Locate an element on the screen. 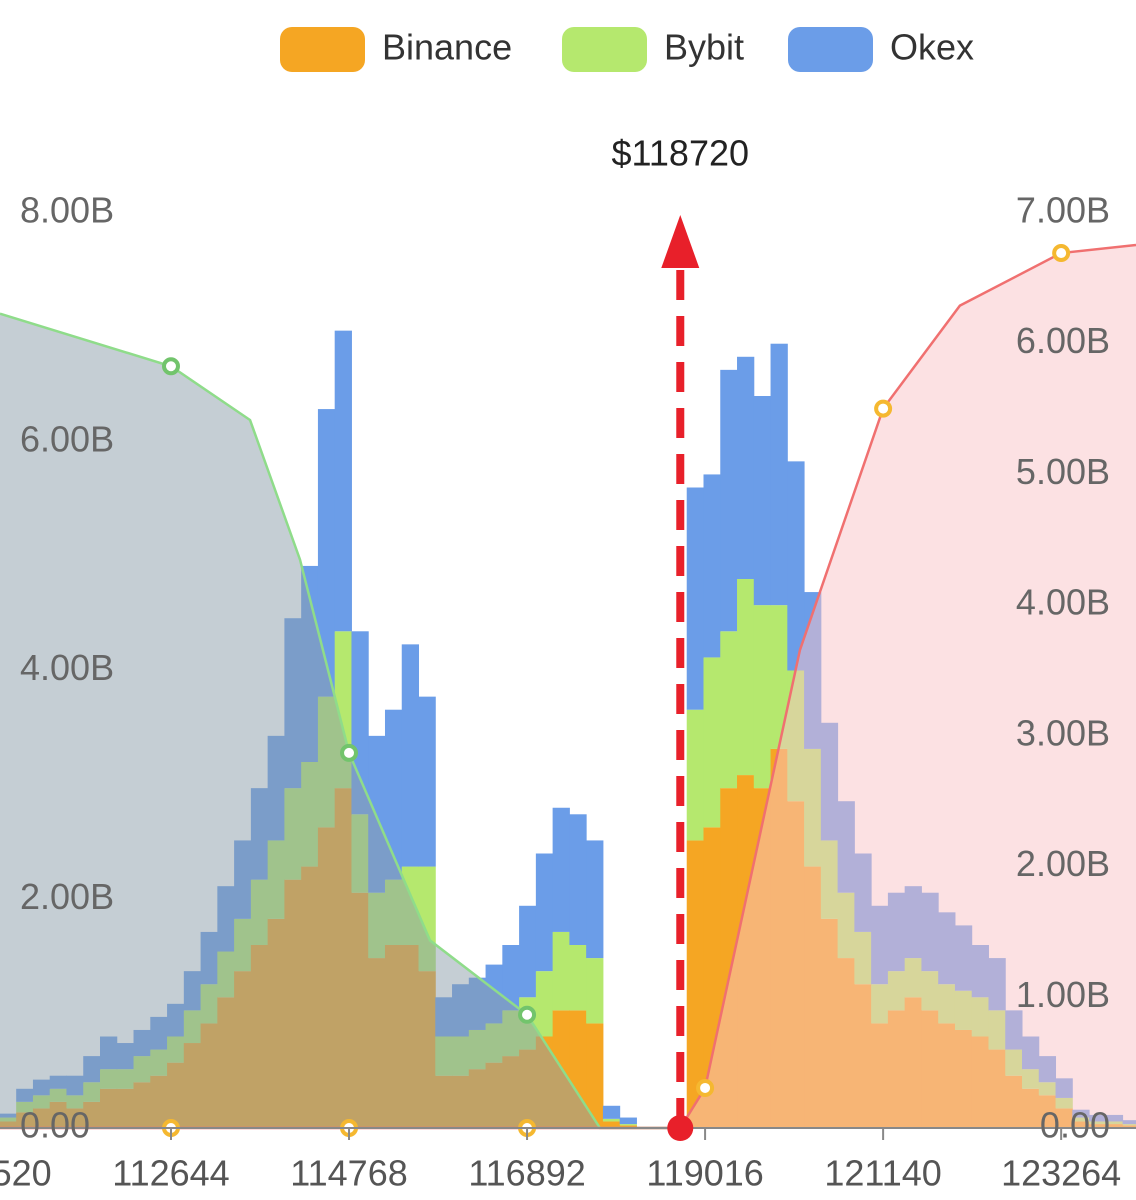 This screenshot has height=1200, width=1136. y2-tick-label: 5.00B is located at coordinates (1063, 471).